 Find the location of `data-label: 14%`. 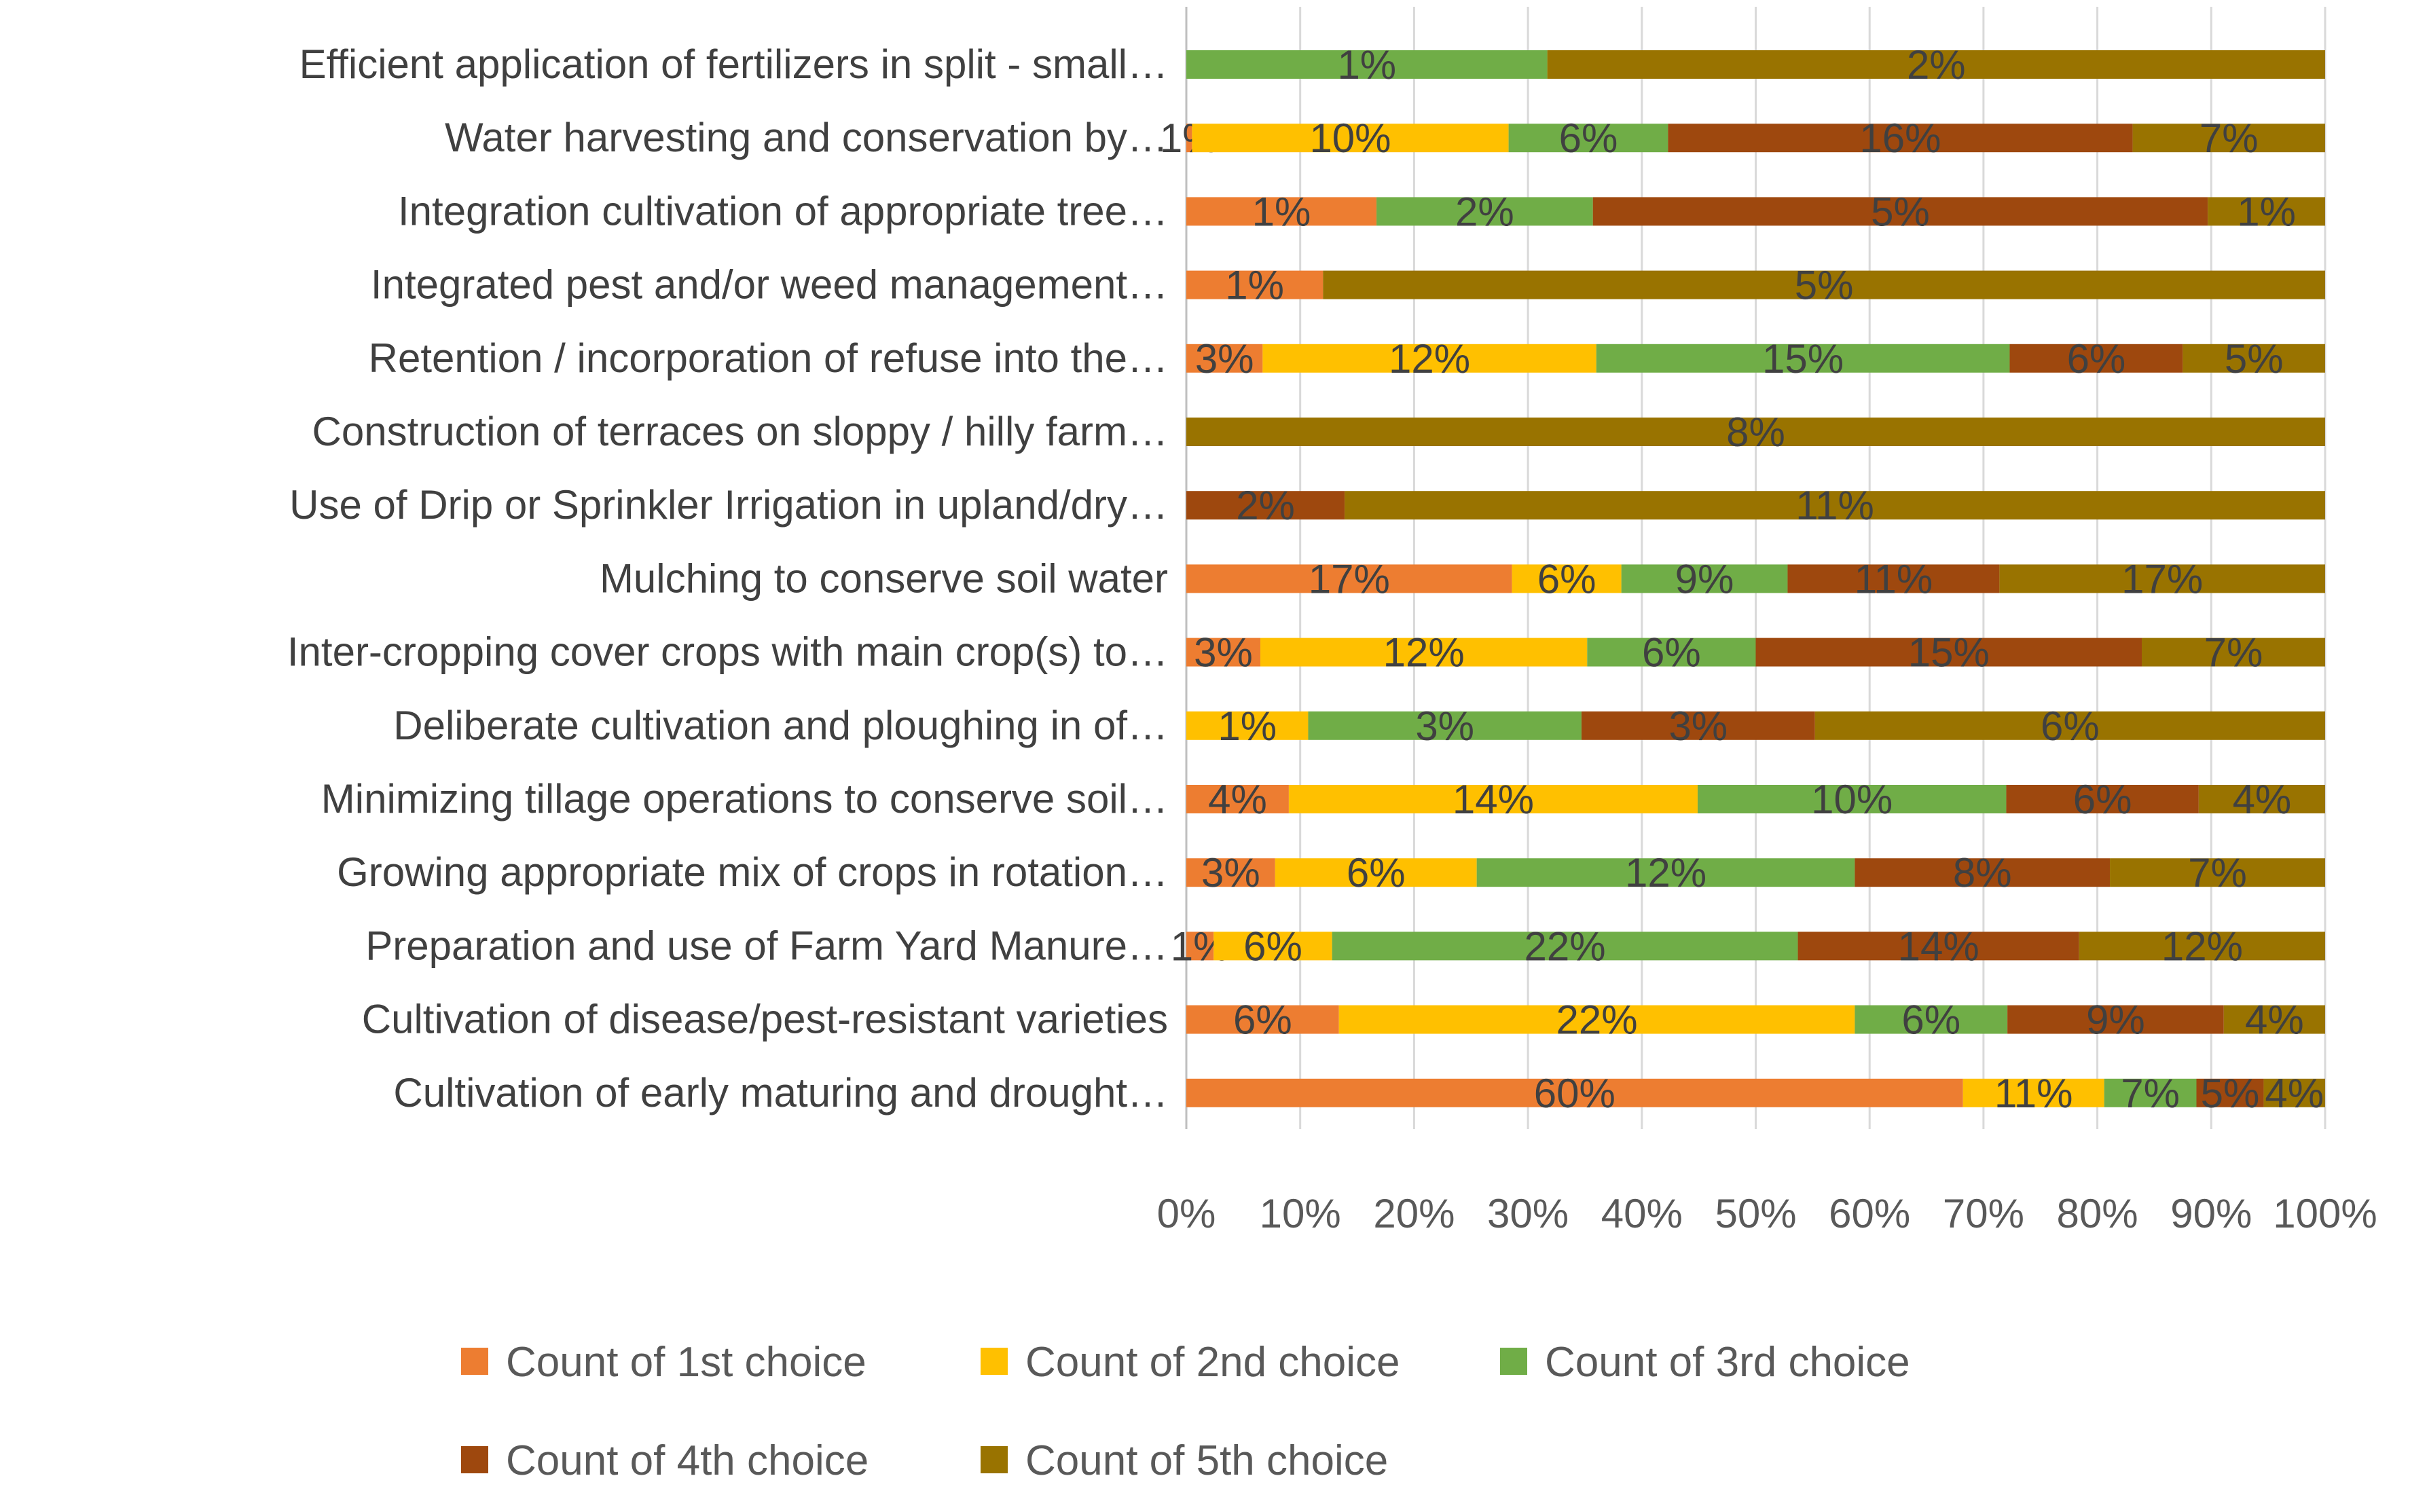

data-label: 14% is located at coordinates (1494, 799).